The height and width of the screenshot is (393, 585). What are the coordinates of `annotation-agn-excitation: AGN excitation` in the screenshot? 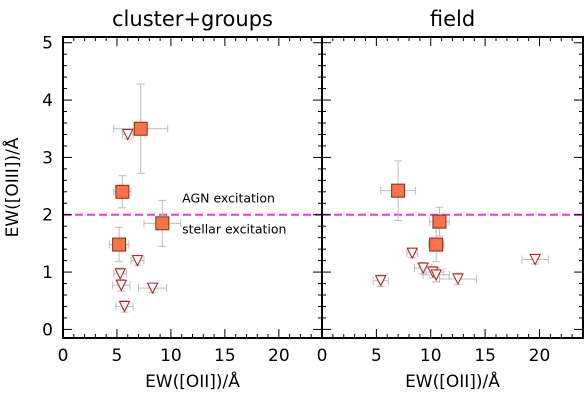 It's located at (228, 198).